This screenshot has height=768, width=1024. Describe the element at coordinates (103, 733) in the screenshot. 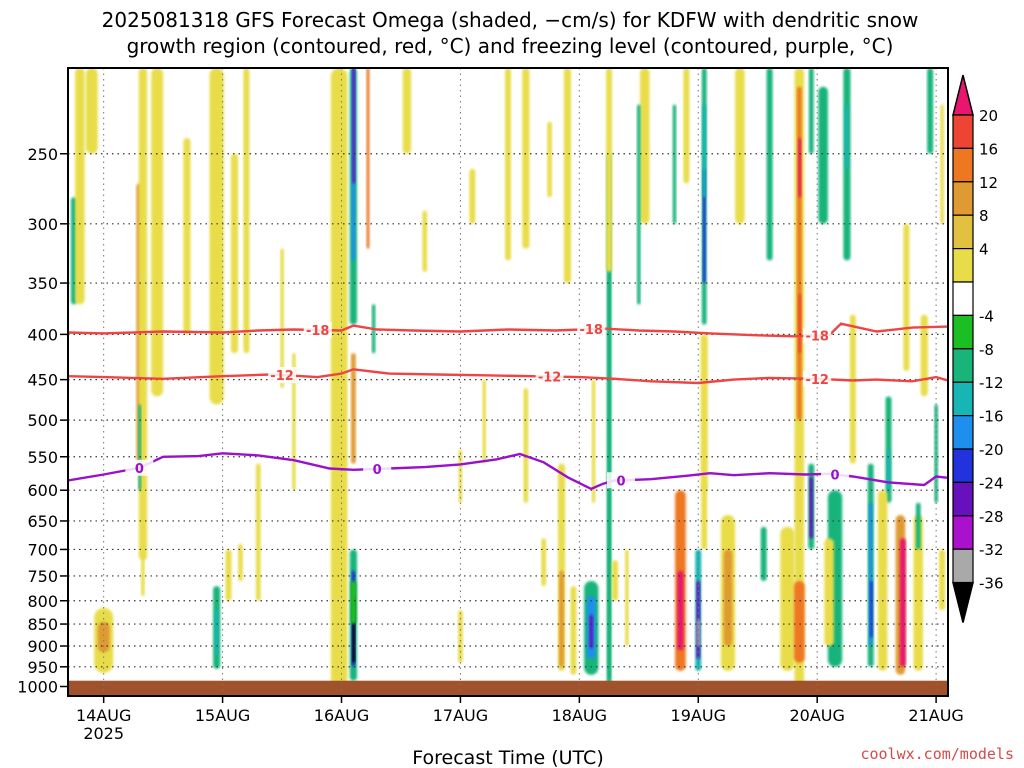

I see `x-axis-year-label: 2025` at that location.